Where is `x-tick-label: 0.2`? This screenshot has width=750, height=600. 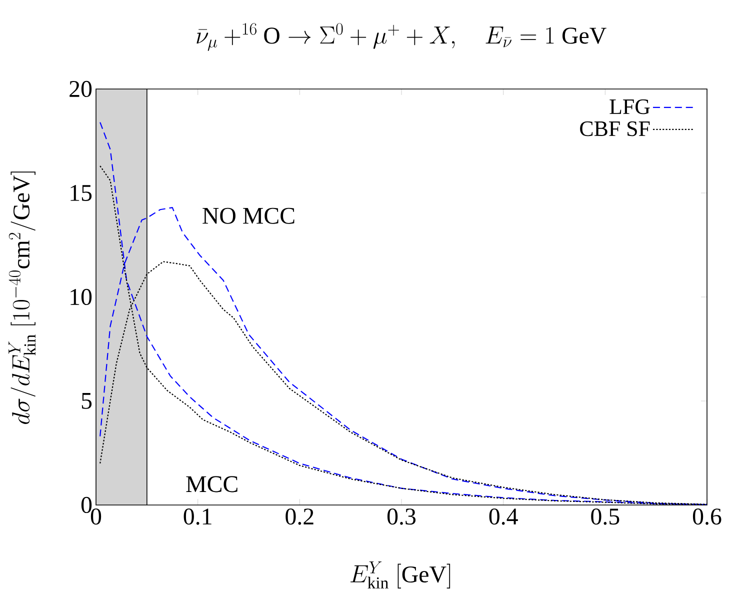 x-tick-label: 0.2 is located at coordinates (300, 516).